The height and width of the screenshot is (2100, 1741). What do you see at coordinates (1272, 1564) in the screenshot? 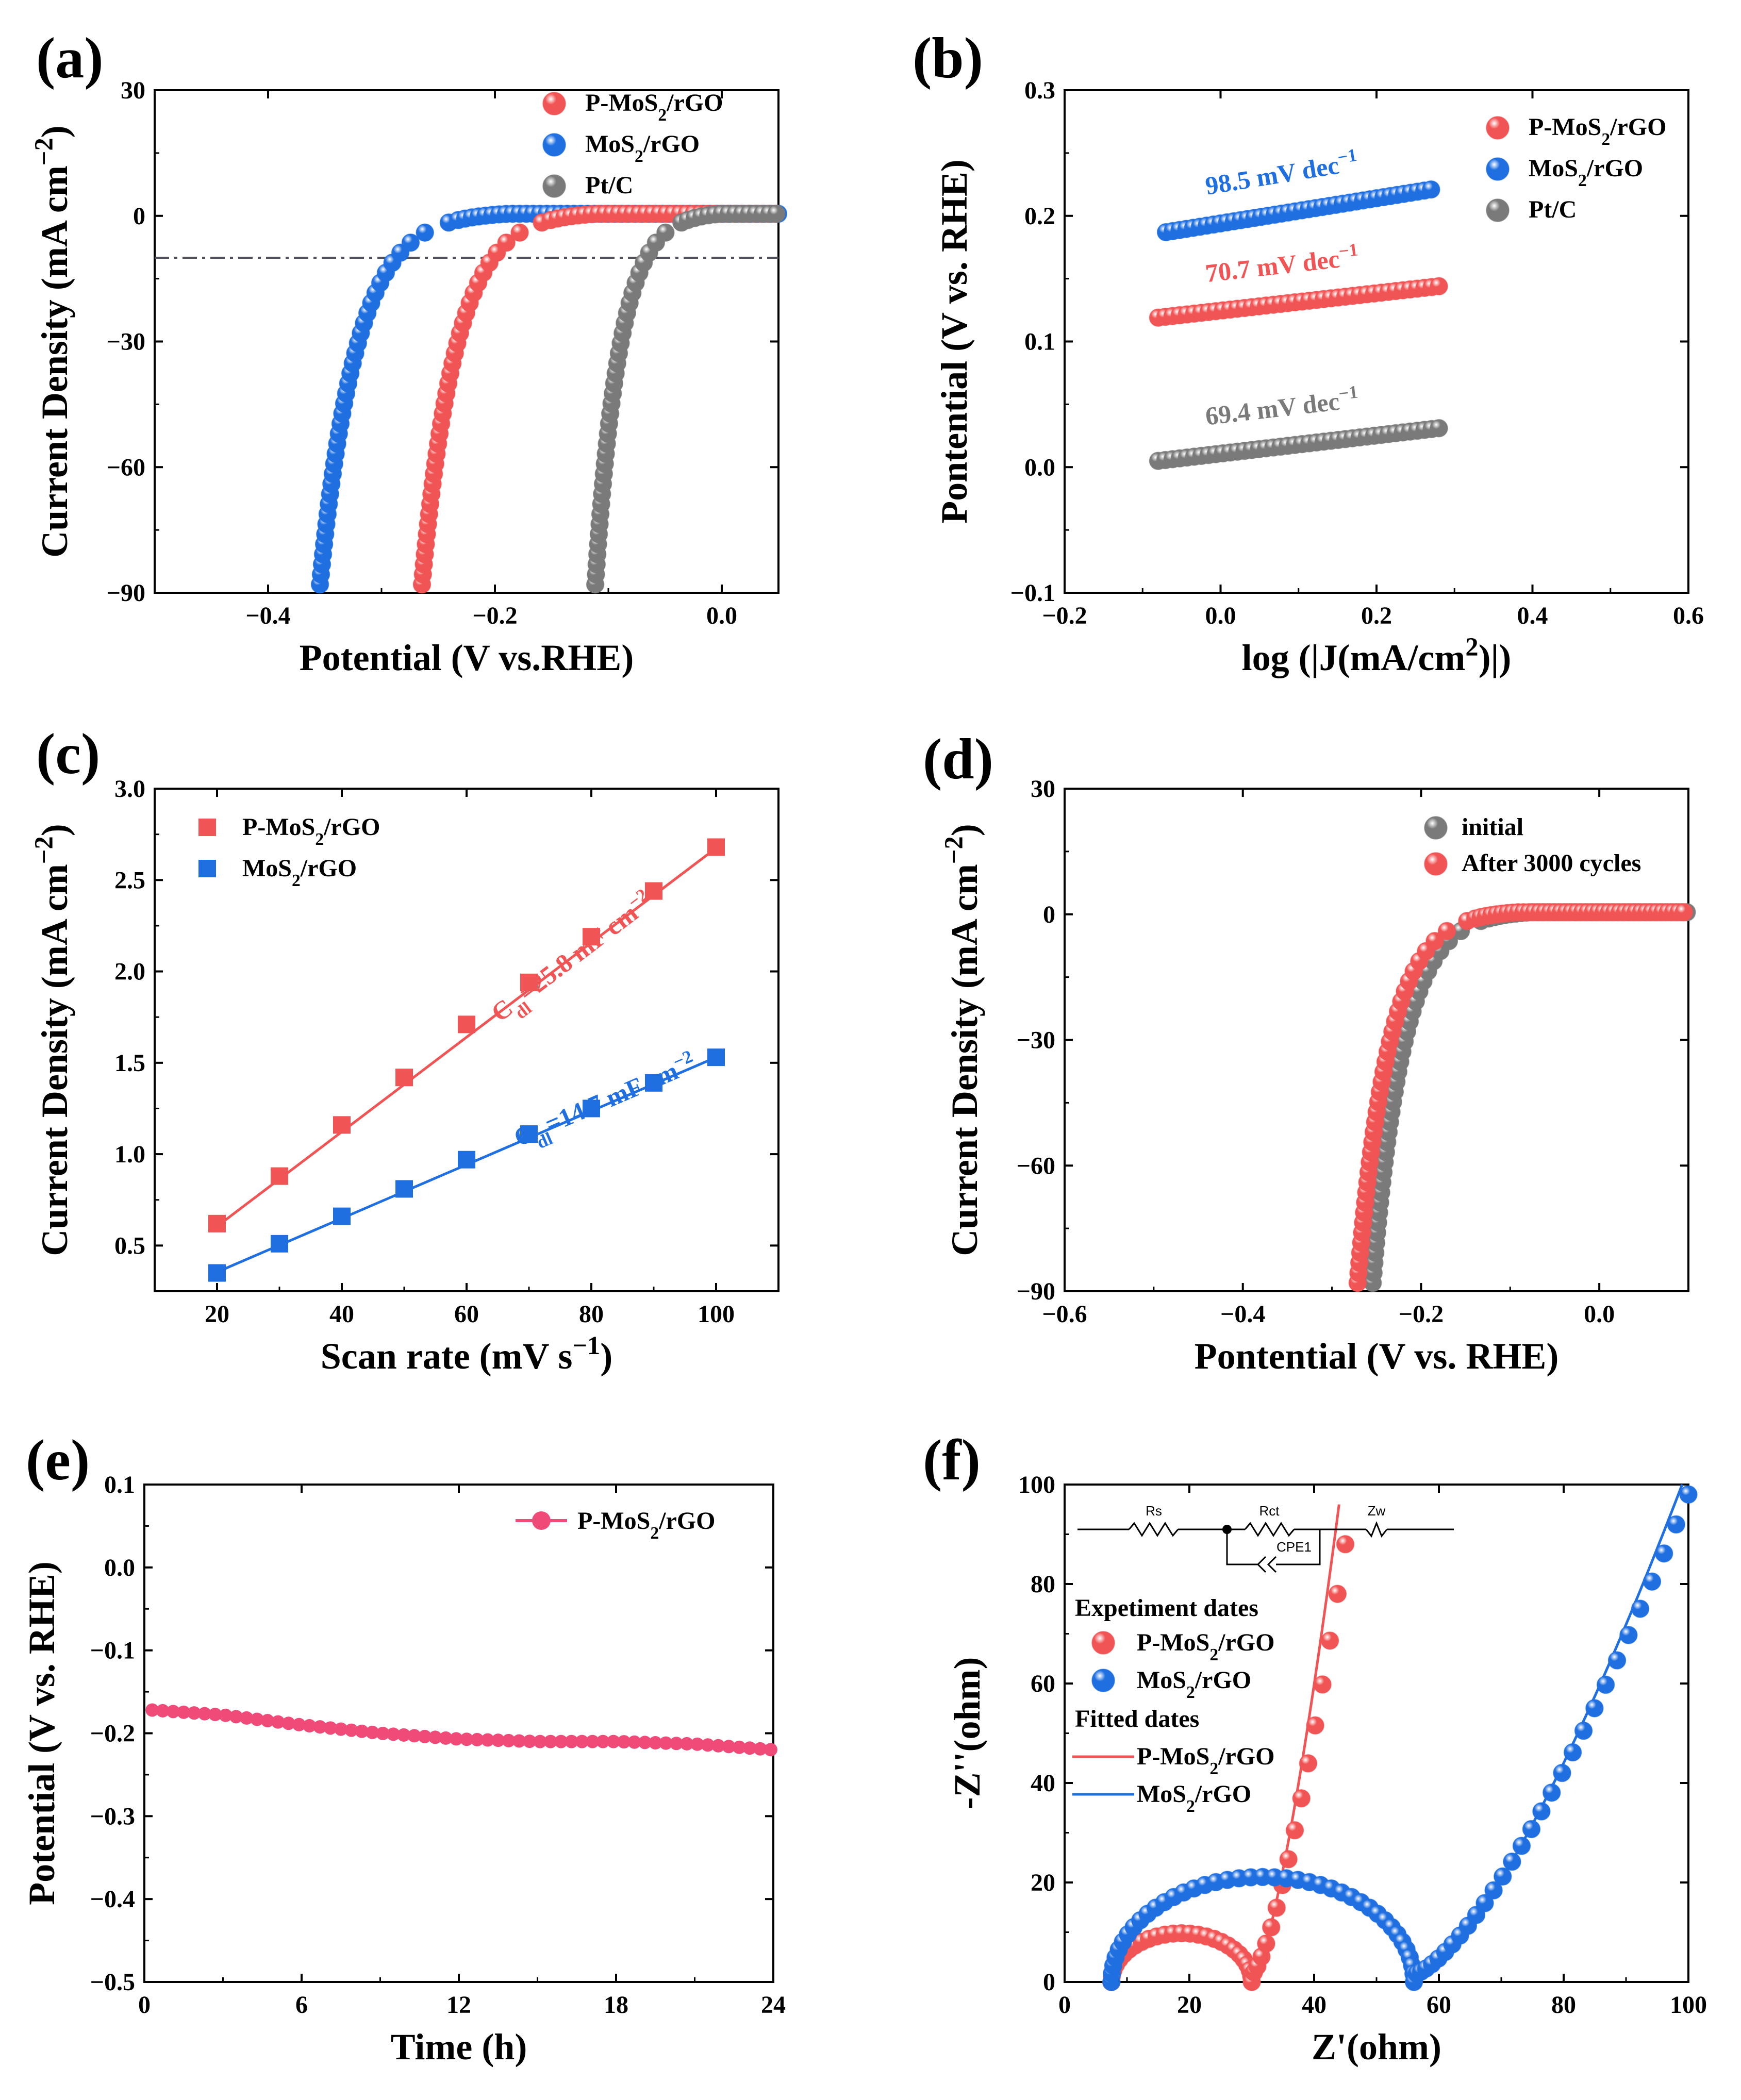
I see `cpe-symbol` at bounding box center [1272, 1564].